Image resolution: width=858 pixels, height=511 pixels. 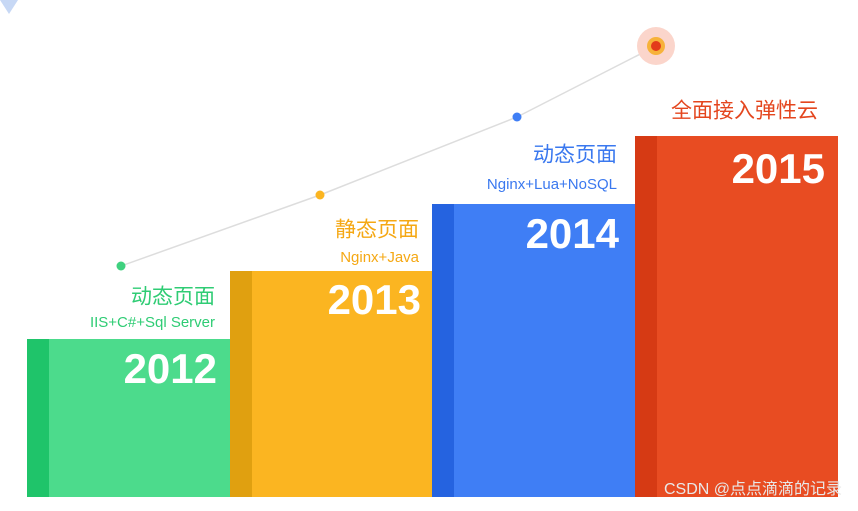 What do you see at coordinates (9, 7) in the screenshot?
I see `corner-triangle` at bounding box center [9, 7].